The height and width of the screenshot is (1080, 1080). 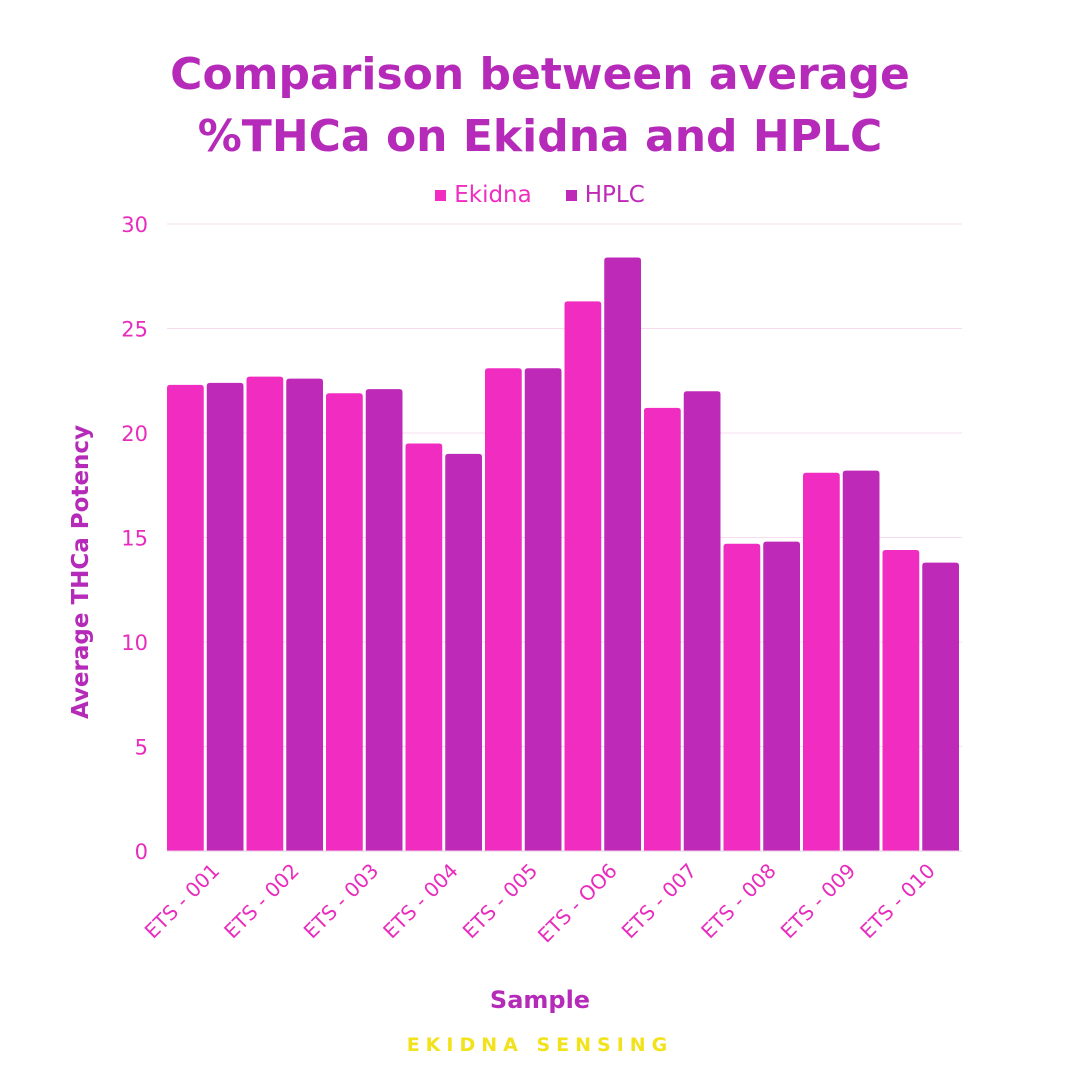 What do you see at coordinates (81, 572) in the screenshot?
I see `y-axis-label: Average THCa Potency` at bounding box center [81, 572].